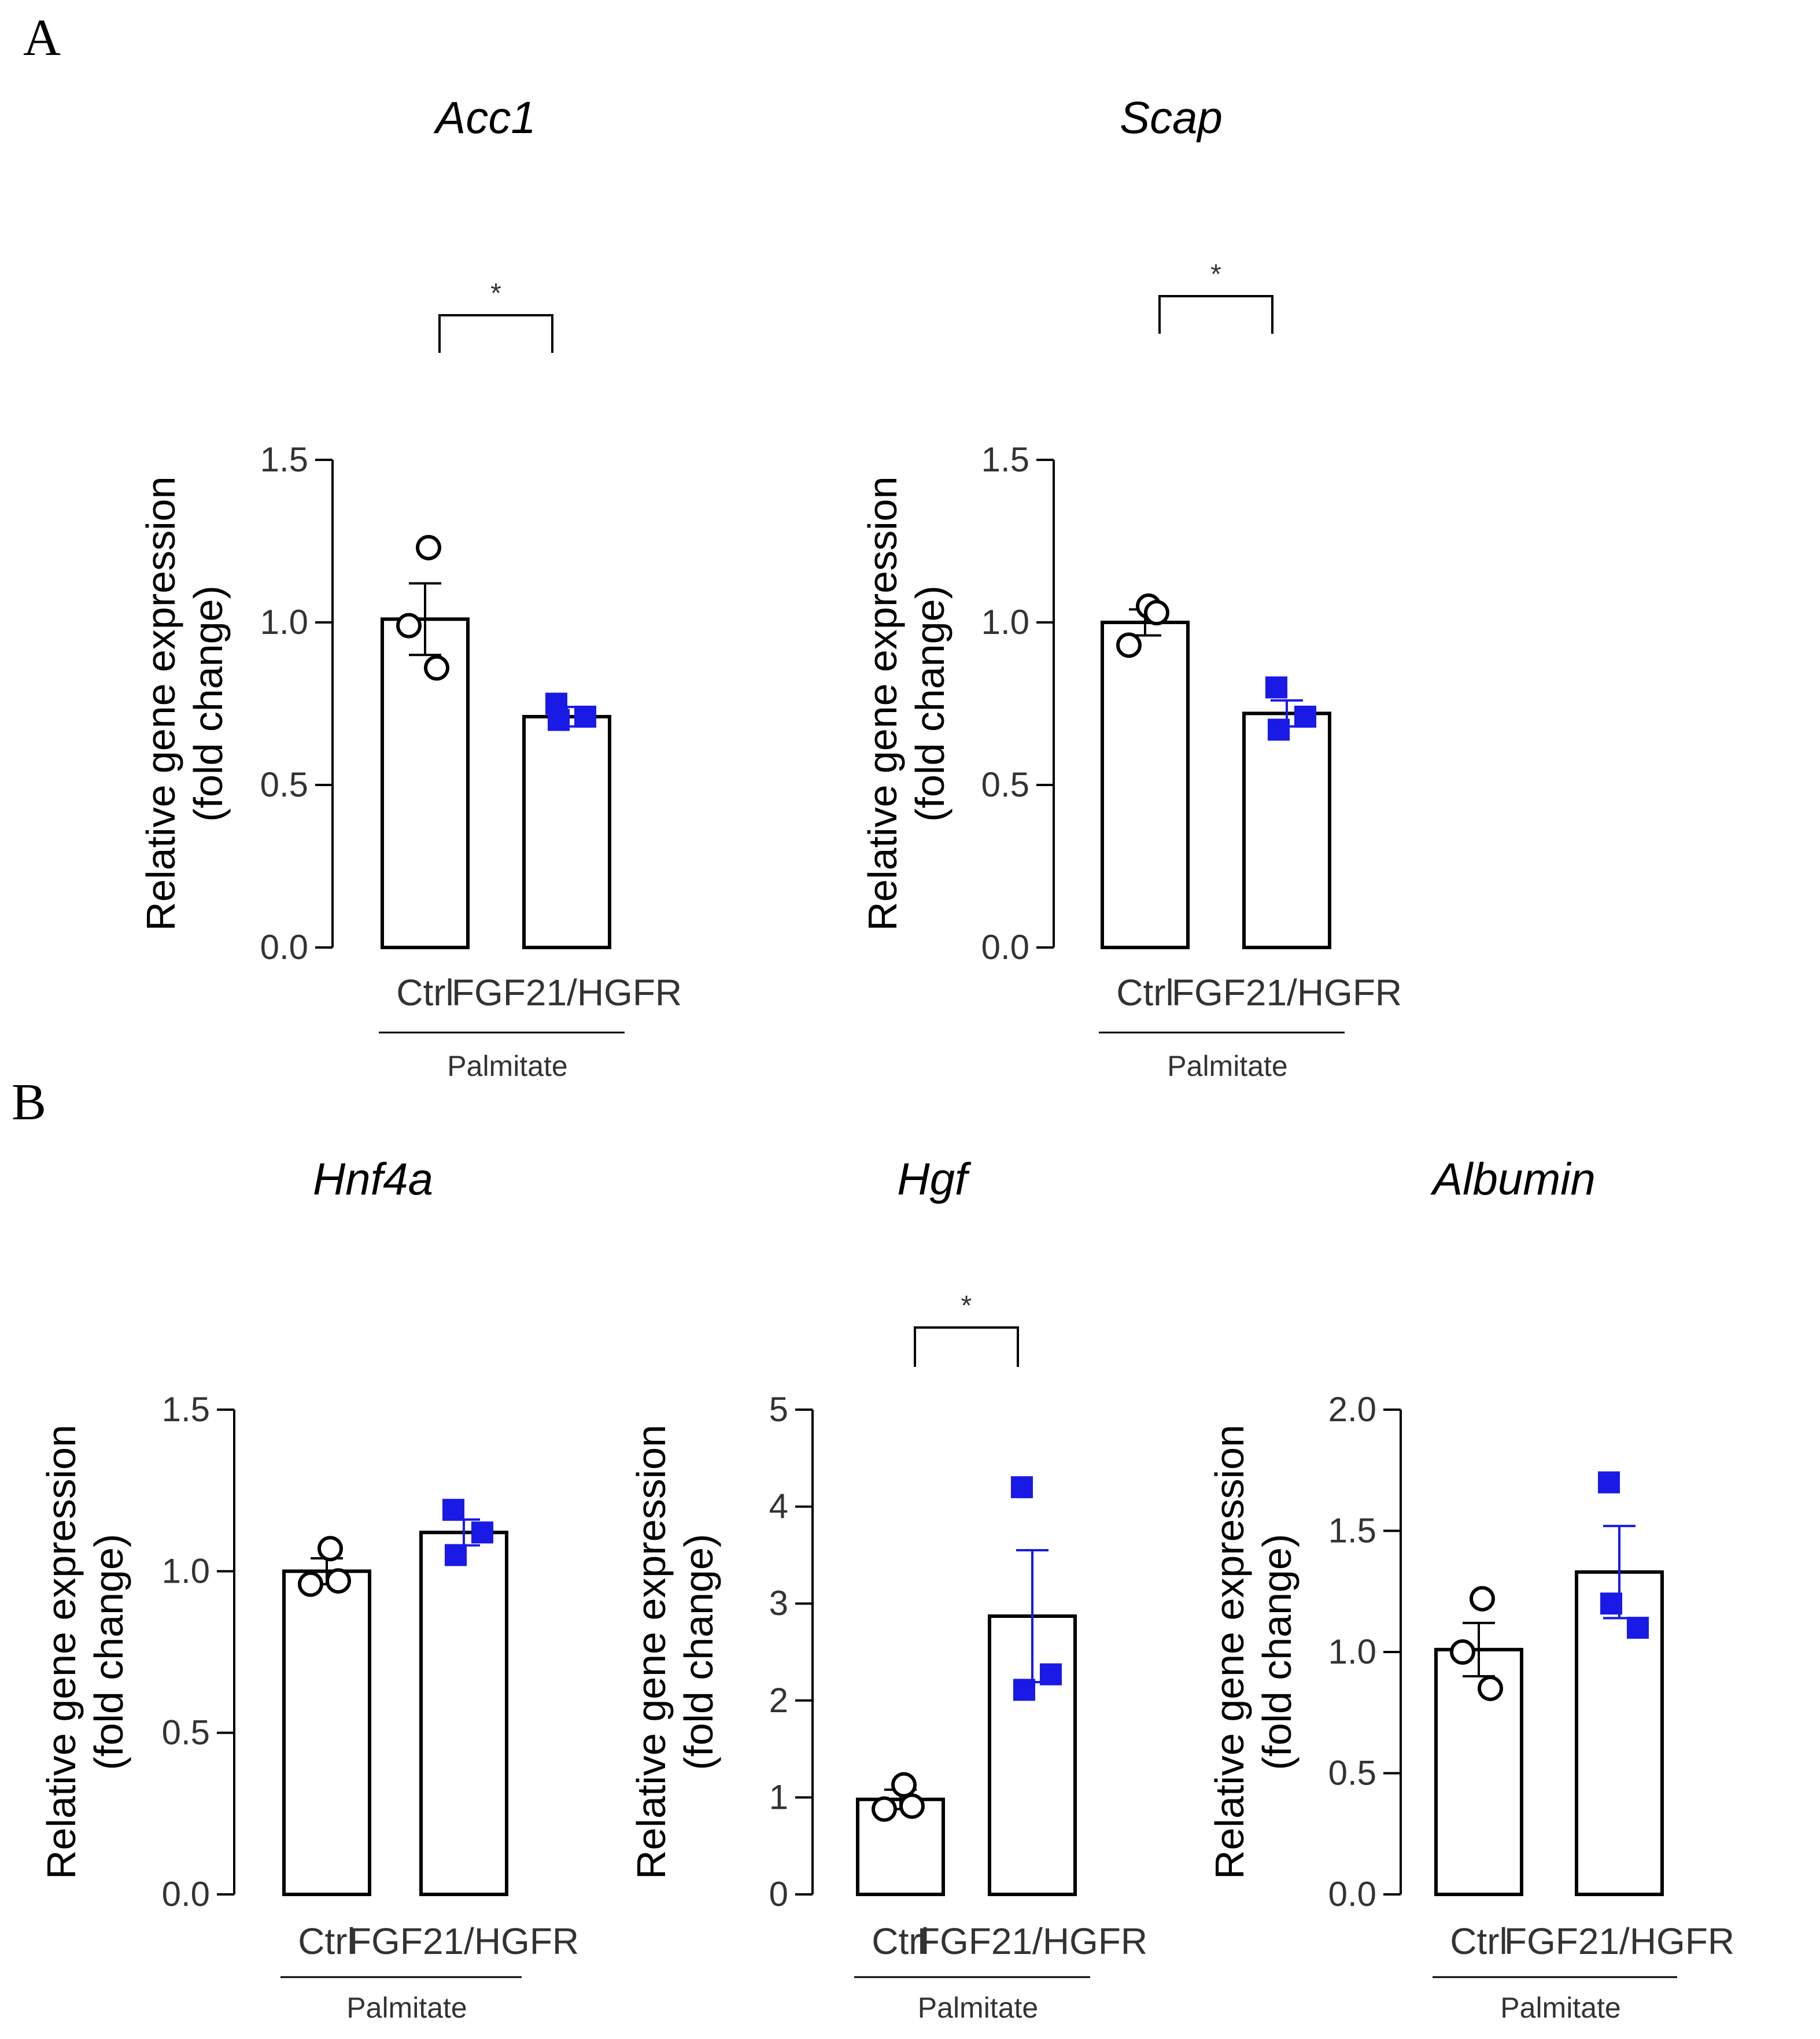  I want to click on y-tick-label: 3, so click(778, 1603).